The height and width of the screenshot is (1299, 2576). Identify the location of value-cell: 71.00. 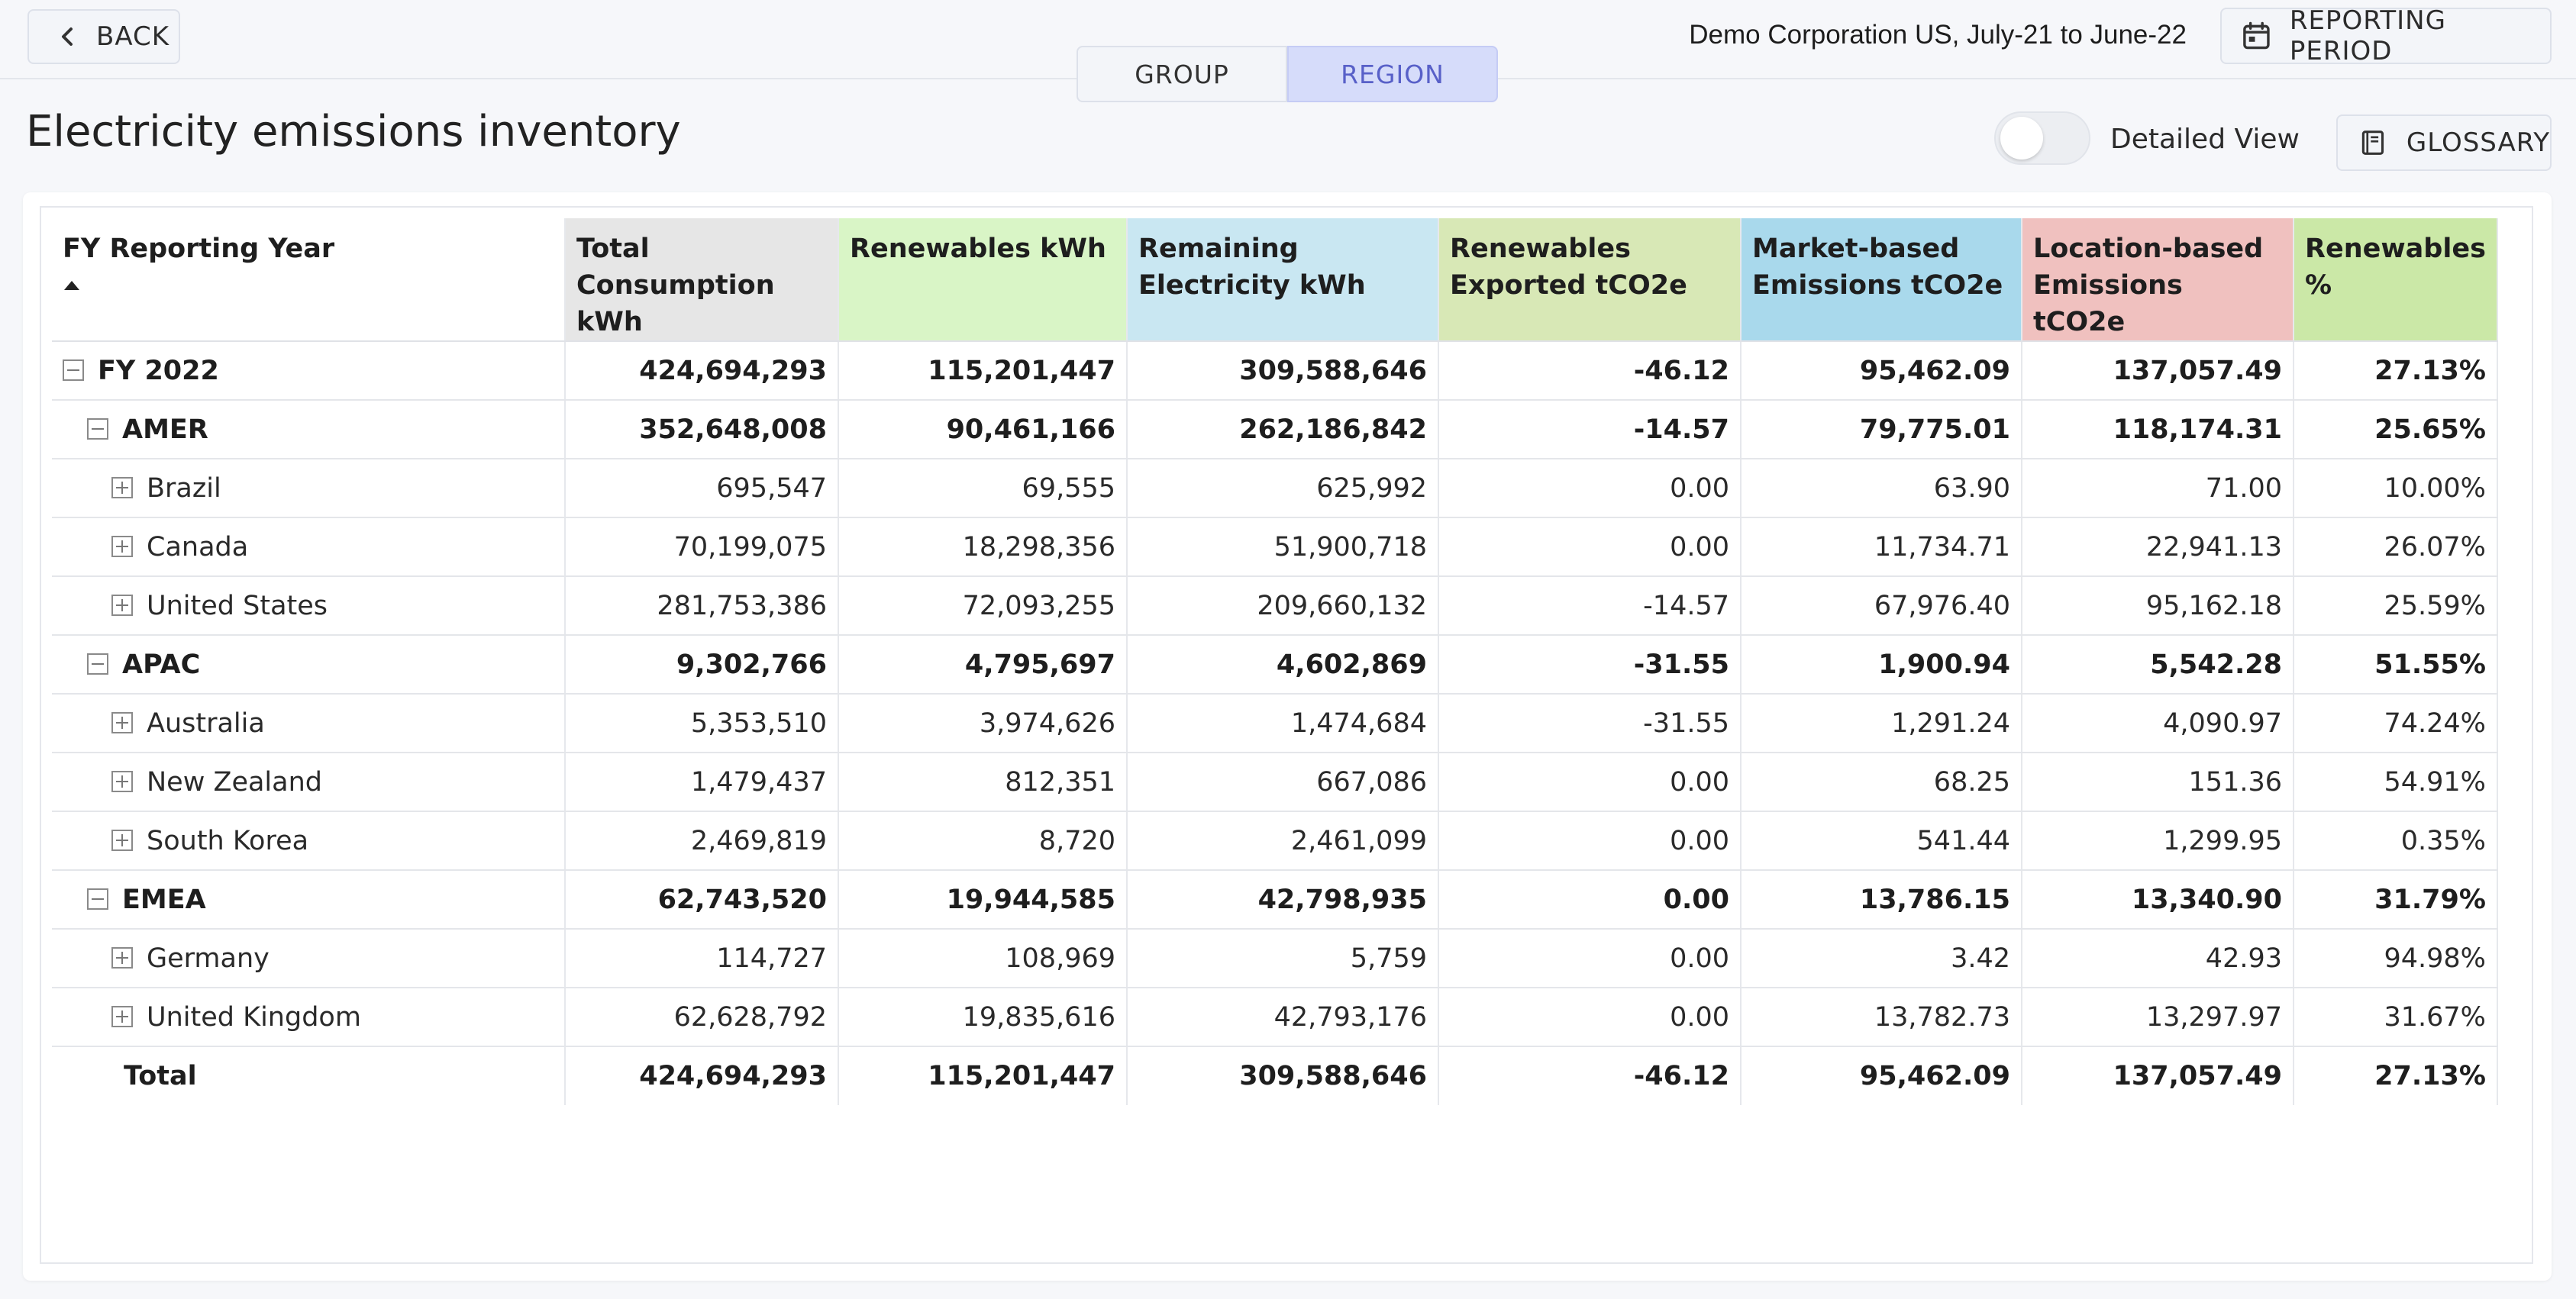
(2158, 488).